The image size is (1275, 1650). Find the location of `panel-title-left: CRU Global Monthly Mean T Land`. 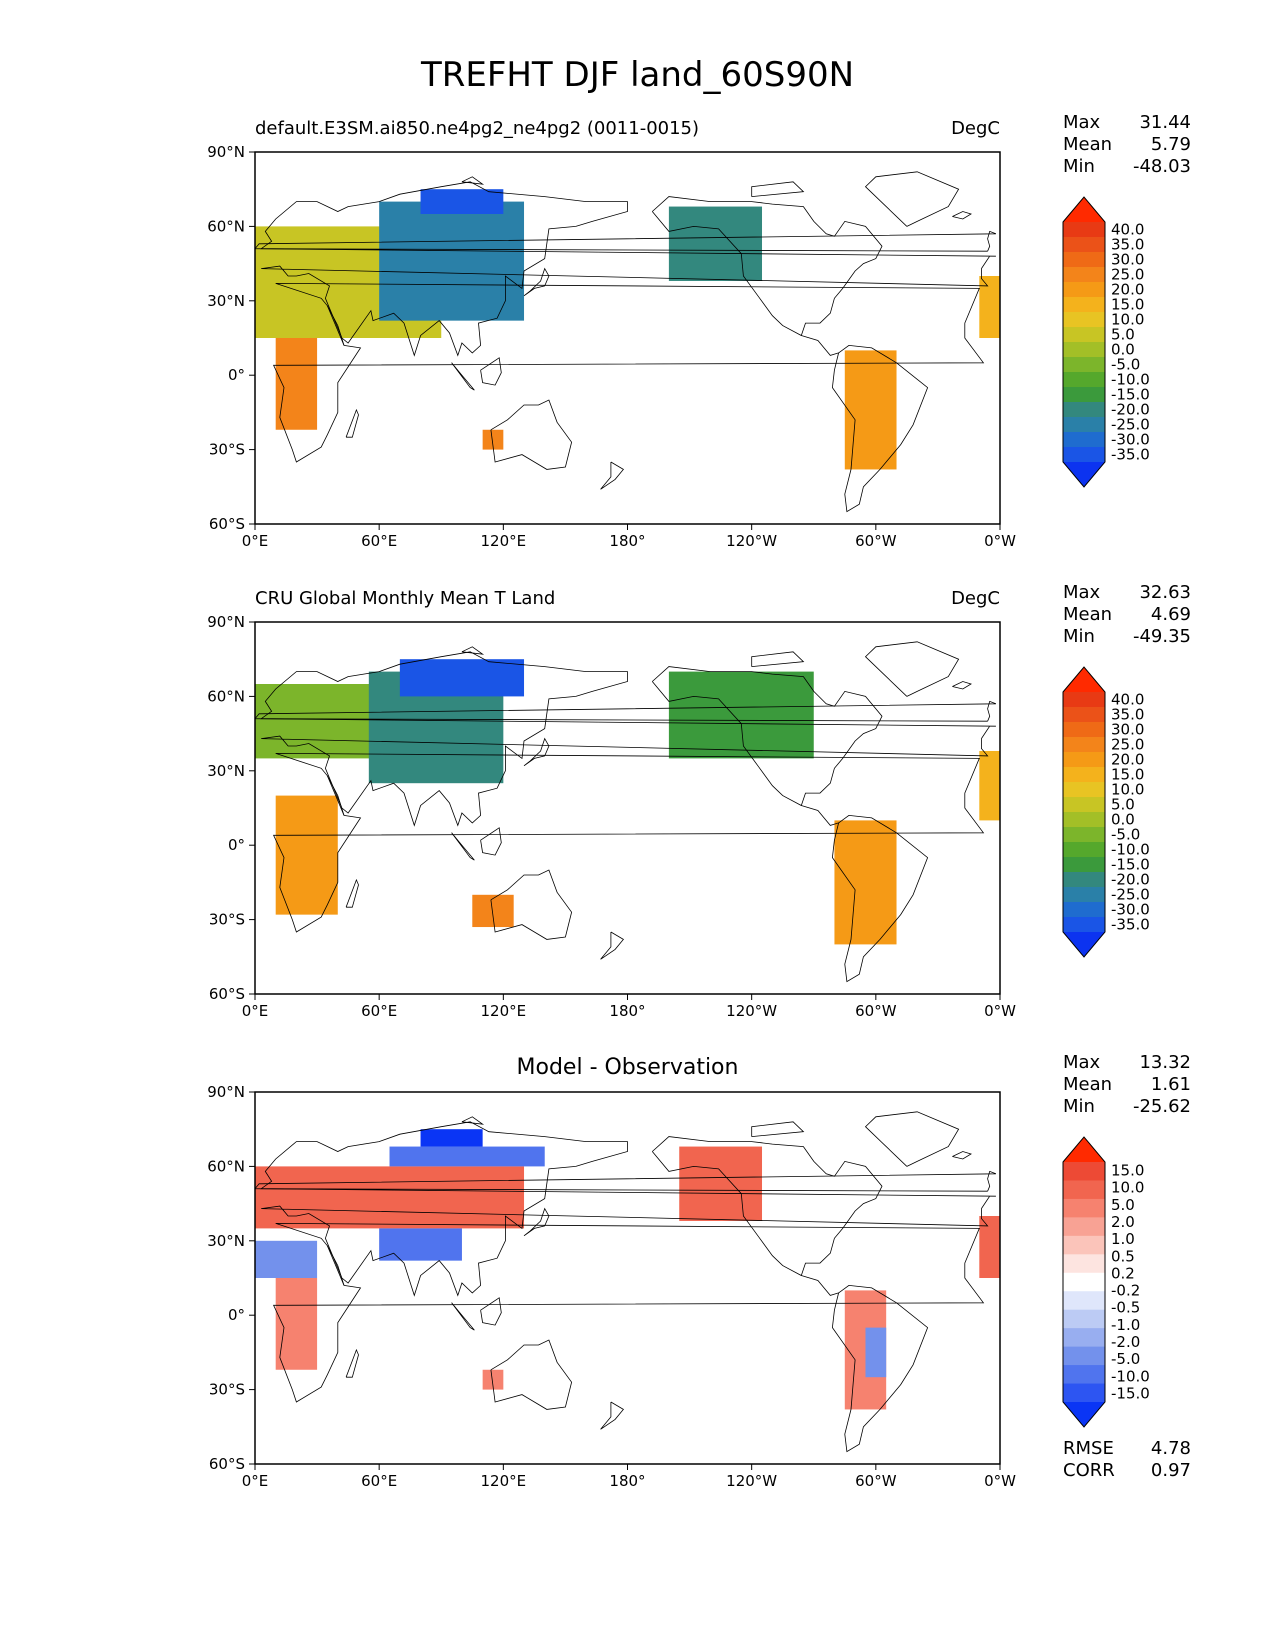

panel-title-left: CRU Global Monthly Mean T Land is located at coordinates (405, 598).